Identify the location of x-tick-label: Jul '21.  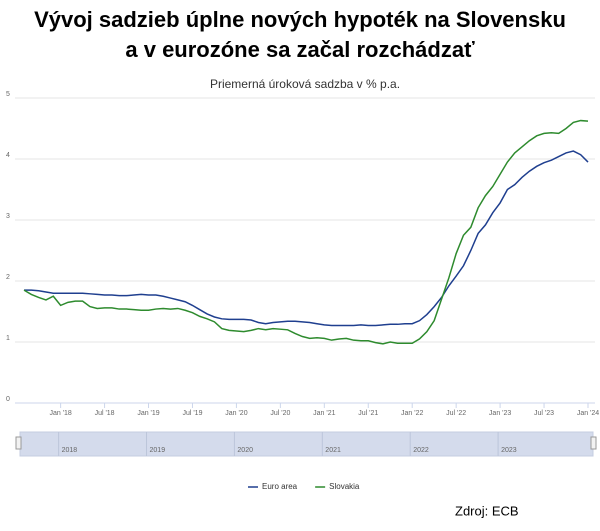
(368, 413).